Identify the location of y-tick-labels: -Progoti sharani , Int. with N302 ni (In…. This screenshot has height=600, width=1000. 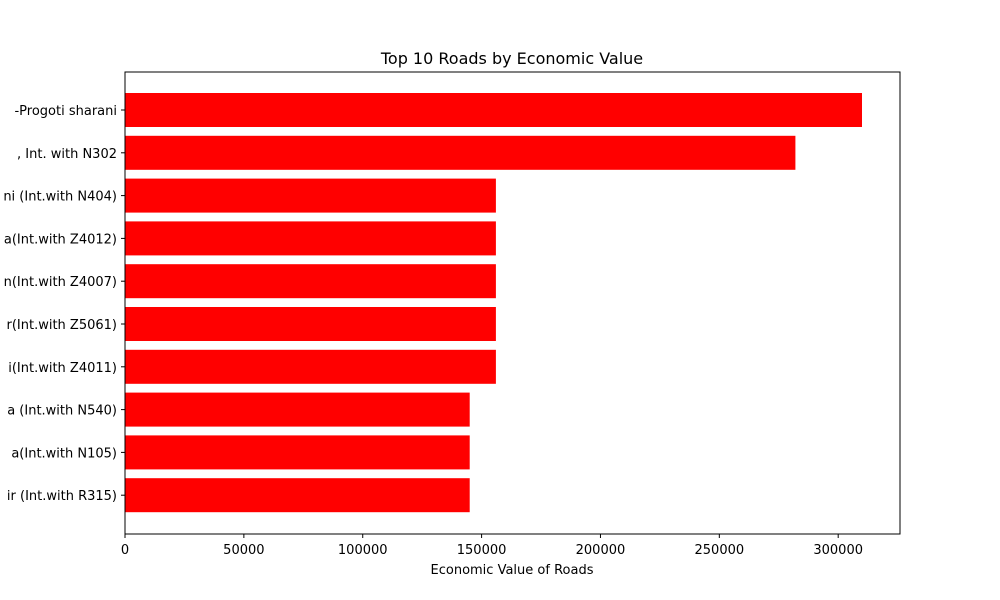
(64, 304).